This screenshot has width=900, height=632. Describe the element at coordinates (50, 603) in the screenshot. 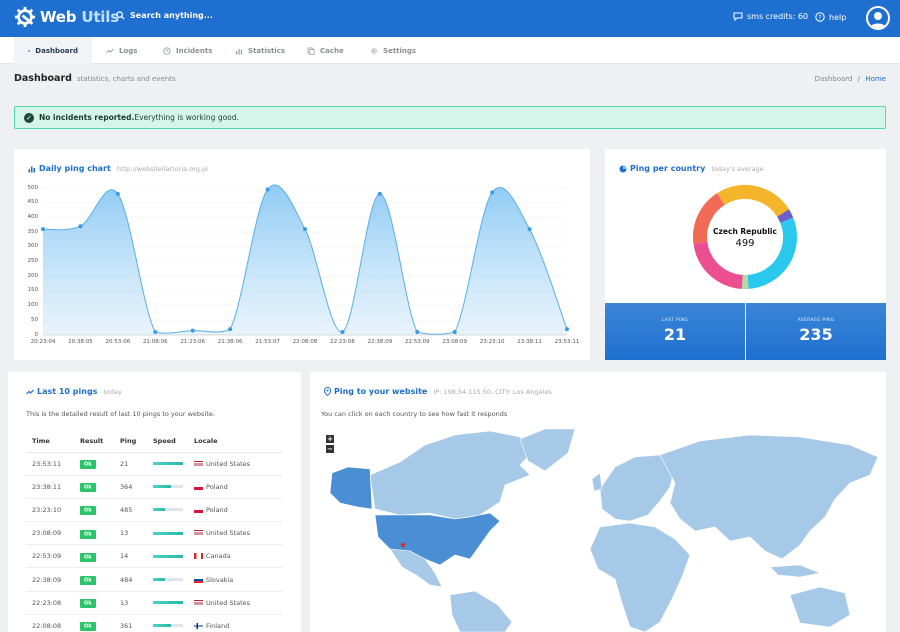

I see `cell-time: 22:23:08` at that location.